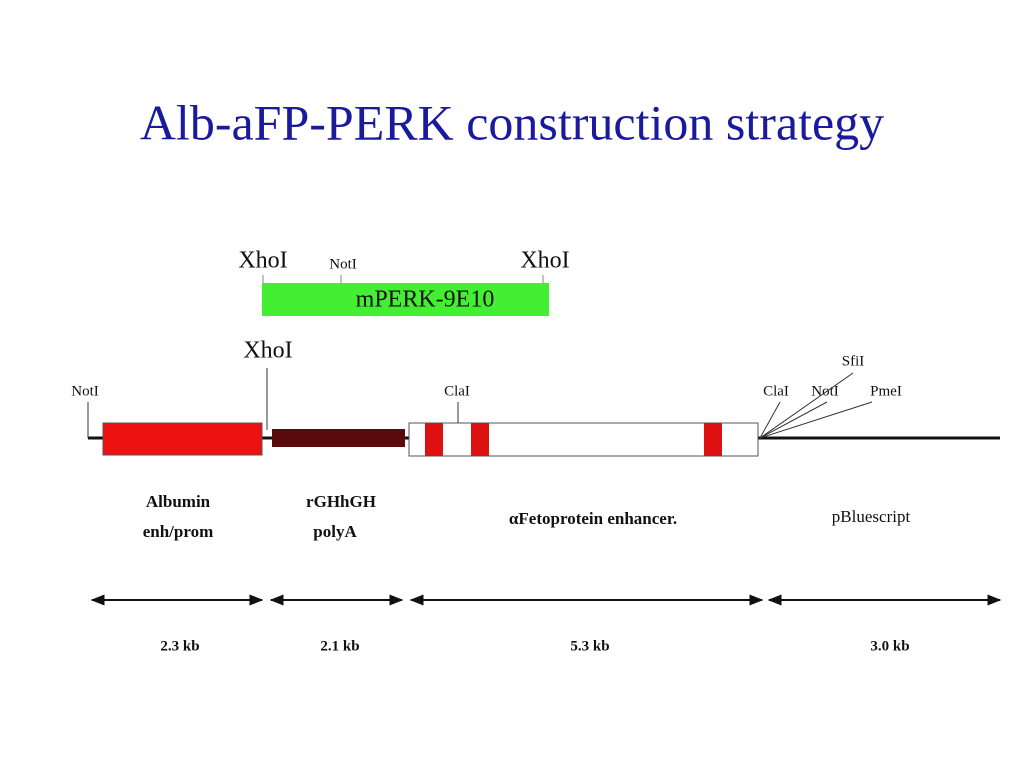 The height and width of the screenshot is (768, 1024). I want to click on segment-label: αFetoprotein enhancer., so click(593, 518).